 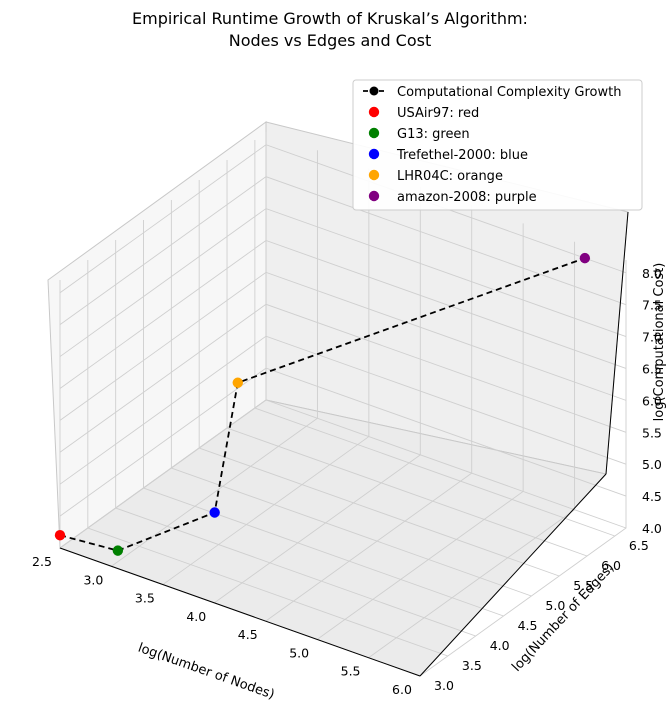 I want to click on legend-box, so click(x=497, y=145).